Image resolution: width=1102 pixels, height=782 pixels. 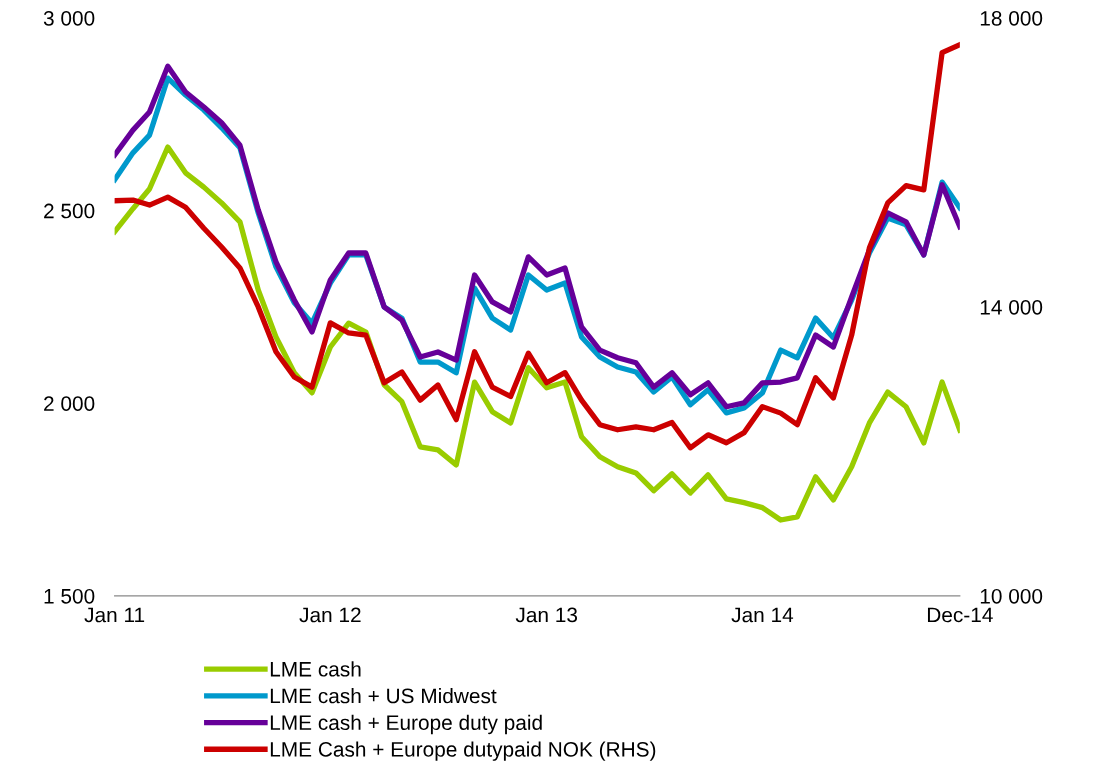 I want to click on y-tick-label: 2 500, so click(x=69, y=211).